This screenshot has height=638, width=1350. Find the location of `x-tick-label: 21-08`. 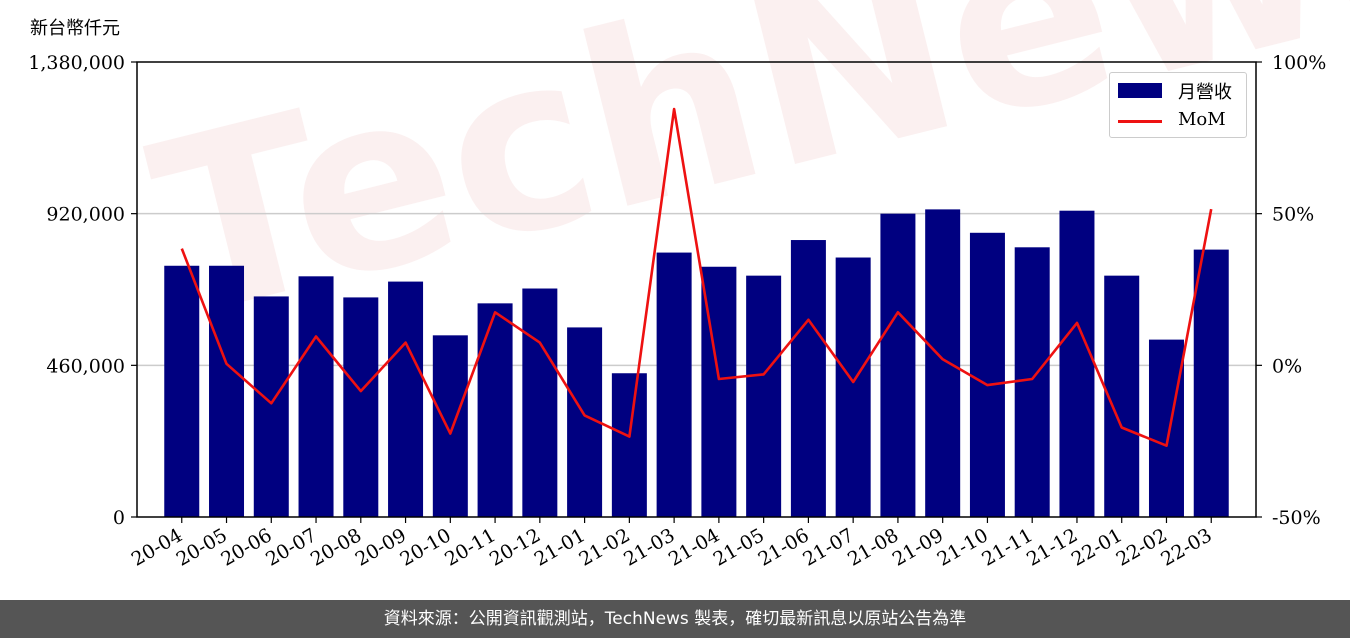

x-tick-label: 21-08 is located at coordinates (873, 547).